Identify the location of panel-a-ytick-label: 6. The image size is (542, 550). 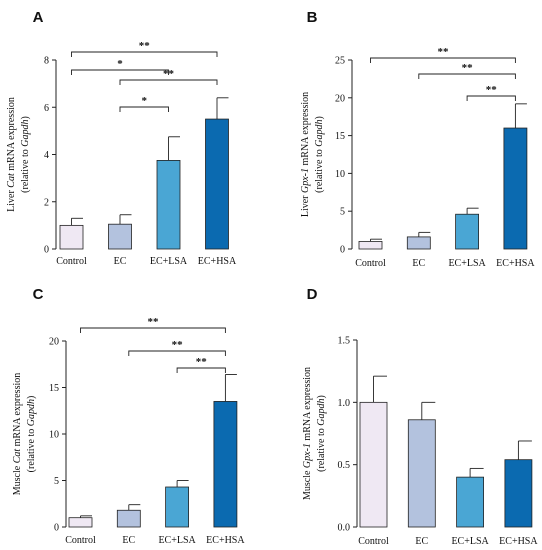
(46, 108).